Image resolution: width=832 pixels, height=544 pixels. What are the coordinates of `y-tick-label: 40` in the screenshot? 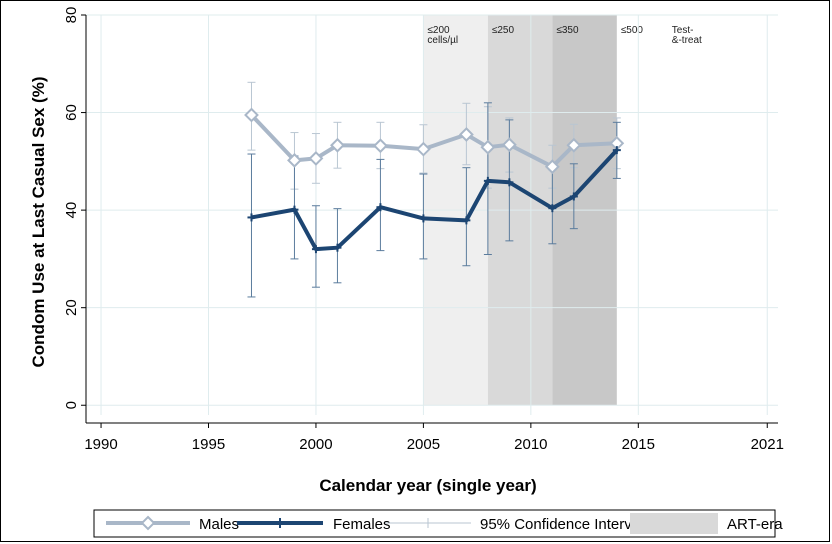 It's located at (71, 210).